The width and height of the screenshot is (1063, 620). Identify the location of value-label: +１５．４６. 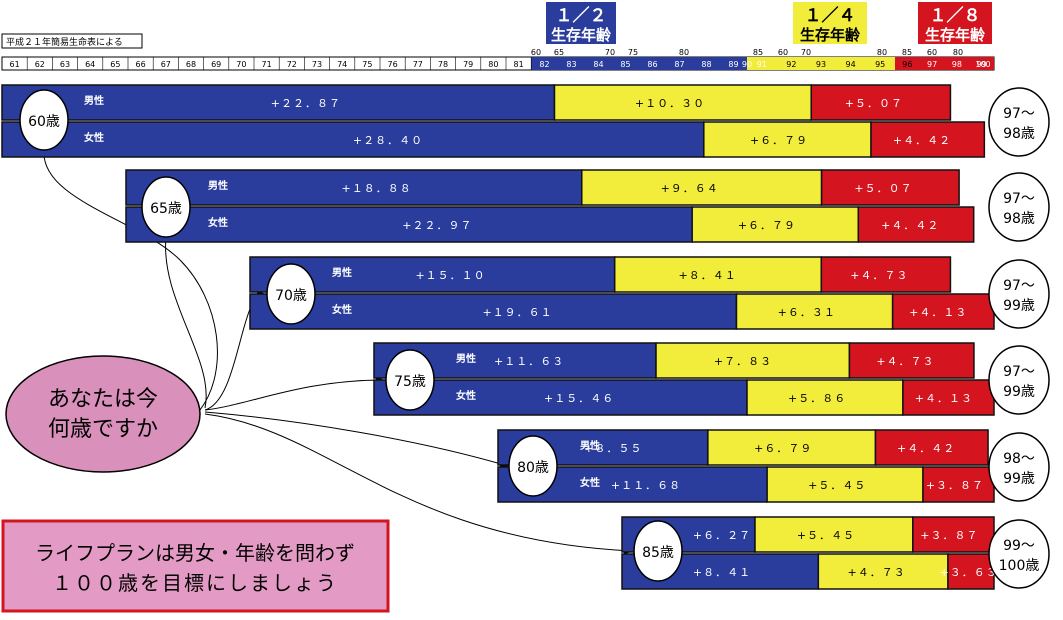
(579, 398).